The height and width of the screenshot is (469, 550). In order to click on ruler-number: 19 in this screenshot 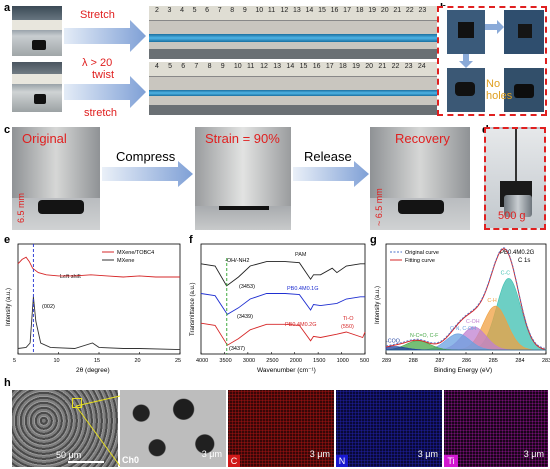, I will do `click(372, 10)`.